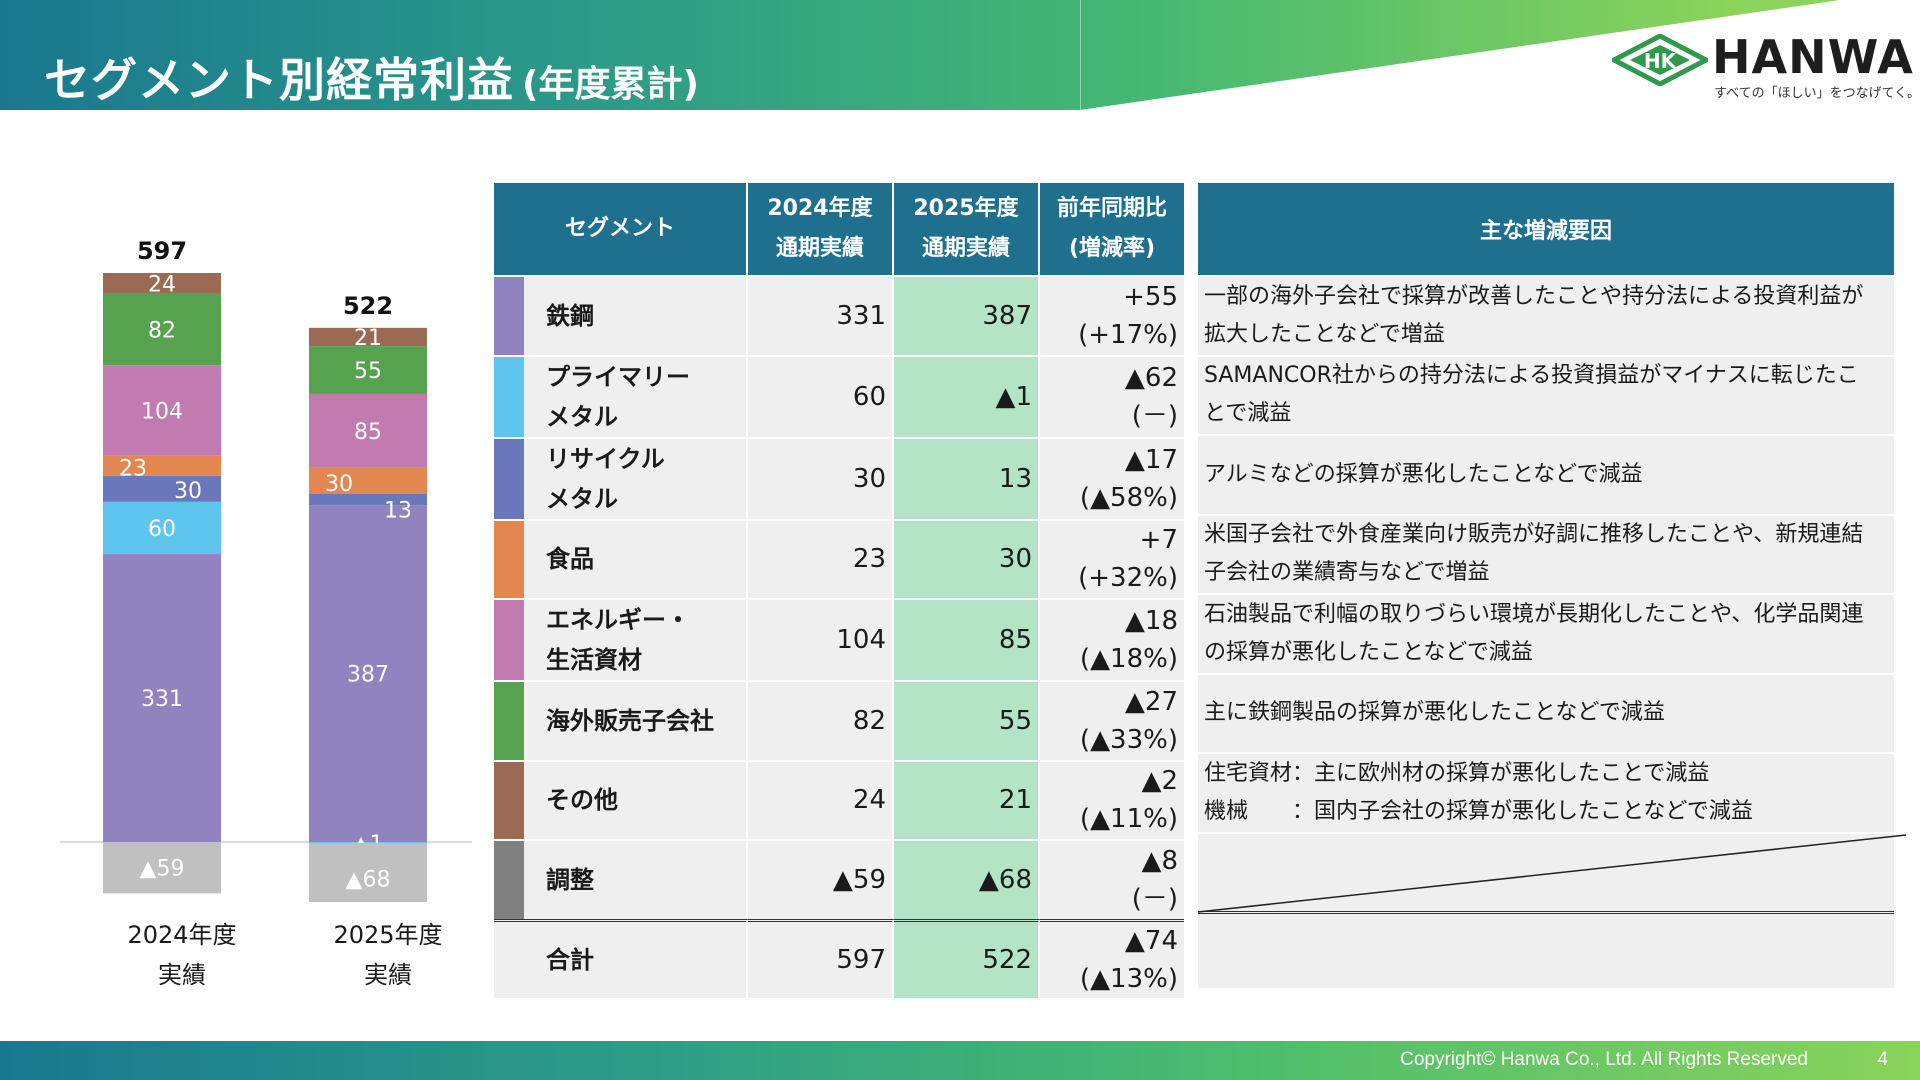 The height and width of the screenshot is (1080, 1920). I want to click on data-label-2025: 30, so click(339, 484).